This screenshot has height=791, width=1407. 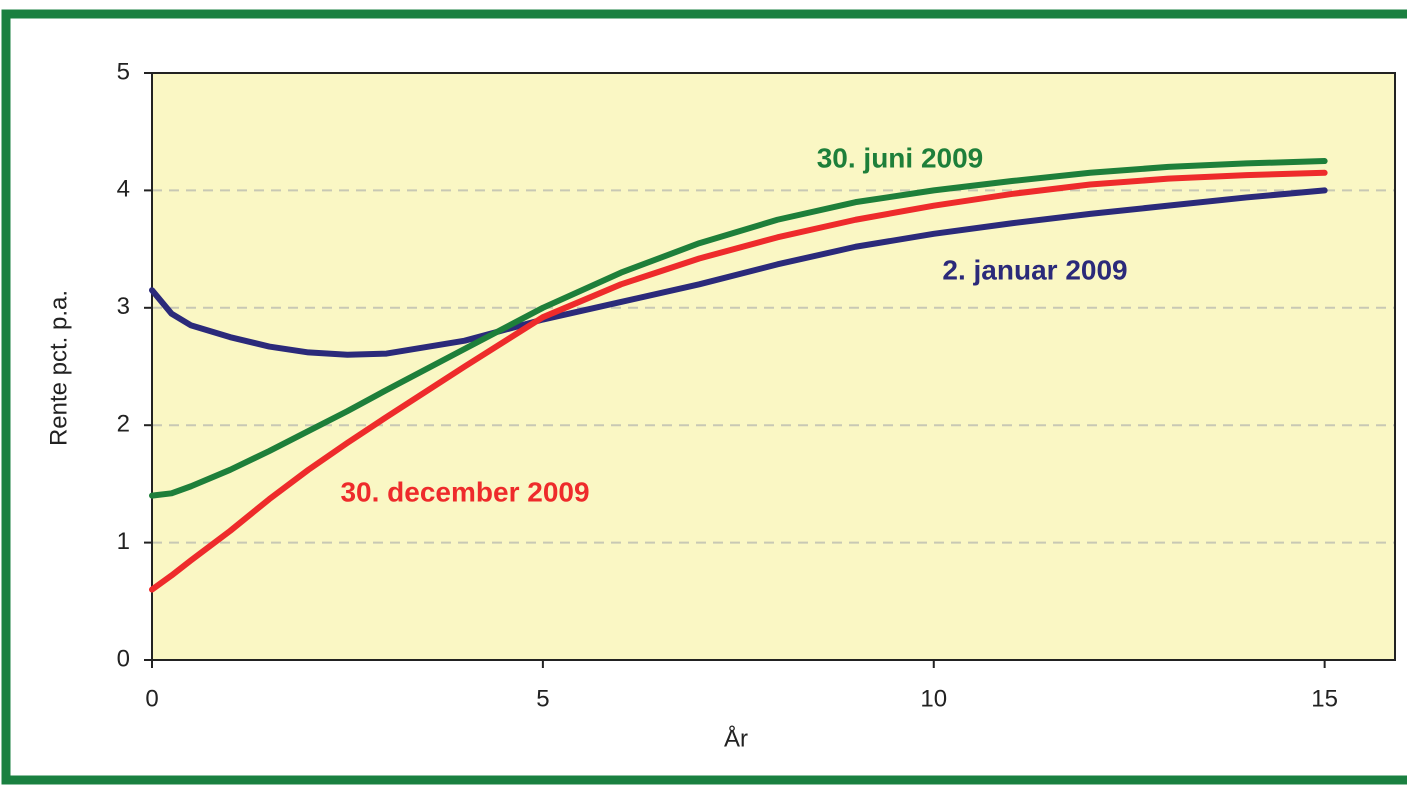 What do you see at coordinates (123, 71) in the screenshot?
I see `y-tick-label: 5` at bounding box center [123, 71].